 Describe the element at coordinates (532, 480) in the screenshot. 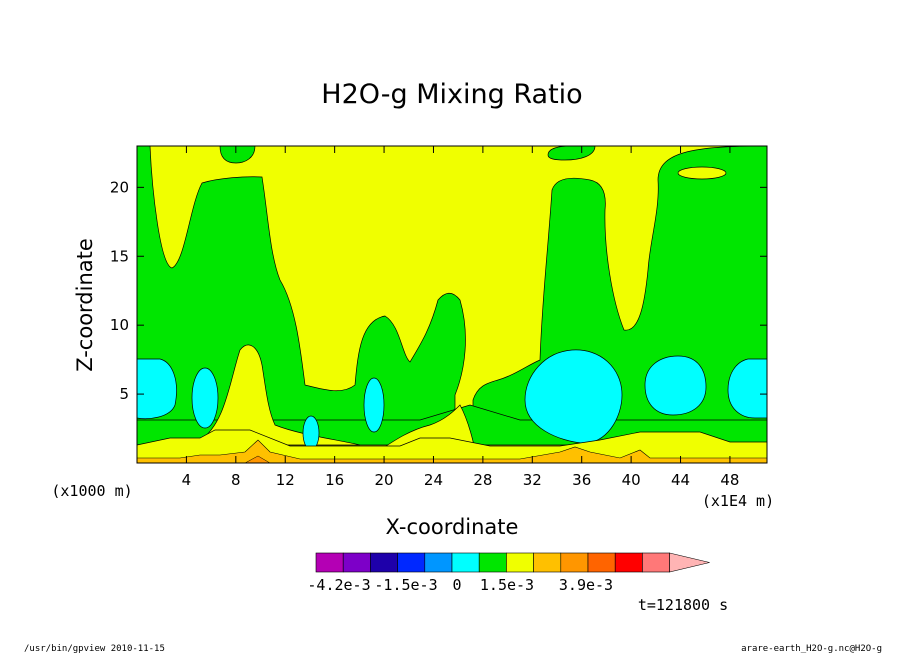

I see `x-tick-label: 32` at that location.